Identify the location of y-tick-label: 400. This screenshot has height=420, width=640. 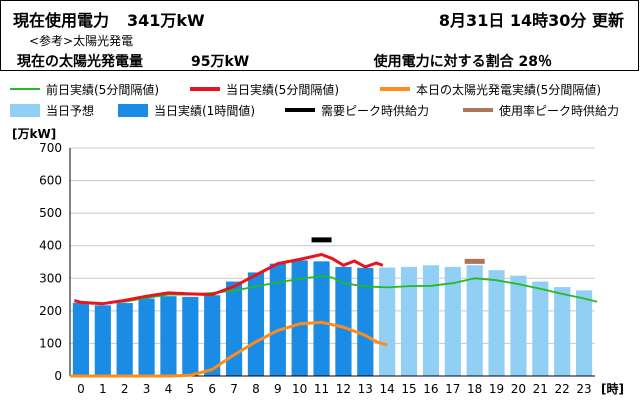
(50, 246).